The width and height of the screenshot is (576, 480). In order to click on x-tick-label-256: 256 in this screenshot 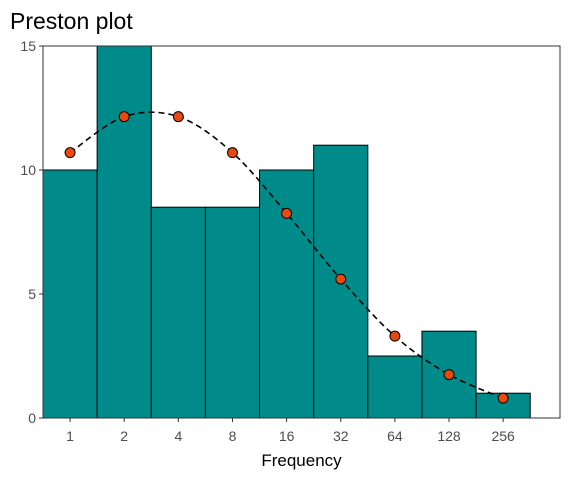, I will do `click(503, 436)`.